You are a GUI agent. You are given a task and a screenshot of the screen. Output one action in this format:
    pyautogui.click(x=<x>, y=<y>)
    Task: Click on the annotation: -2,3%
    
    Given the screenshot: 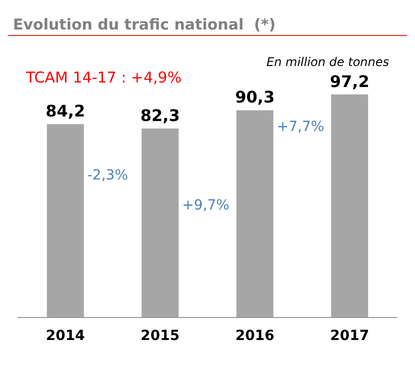 What is the action you would take?
    pyautogui.click(x=107, y=176)
    